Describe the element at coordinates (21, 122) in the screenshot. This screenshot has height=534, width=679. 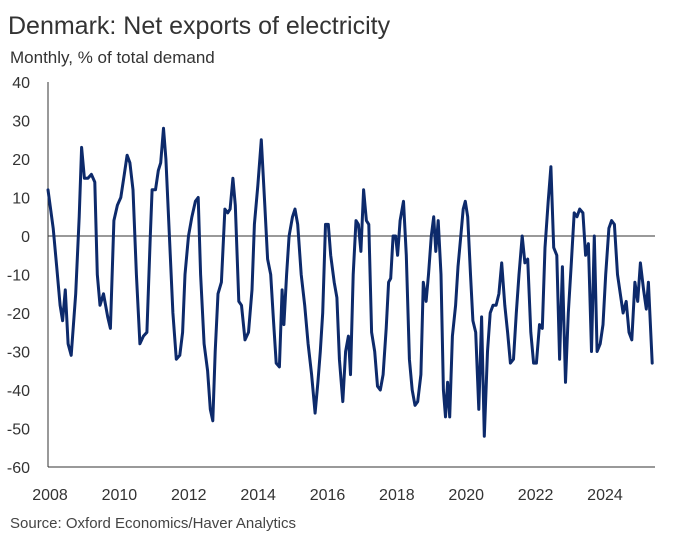
I see `y-tick-label: 30` at that location.